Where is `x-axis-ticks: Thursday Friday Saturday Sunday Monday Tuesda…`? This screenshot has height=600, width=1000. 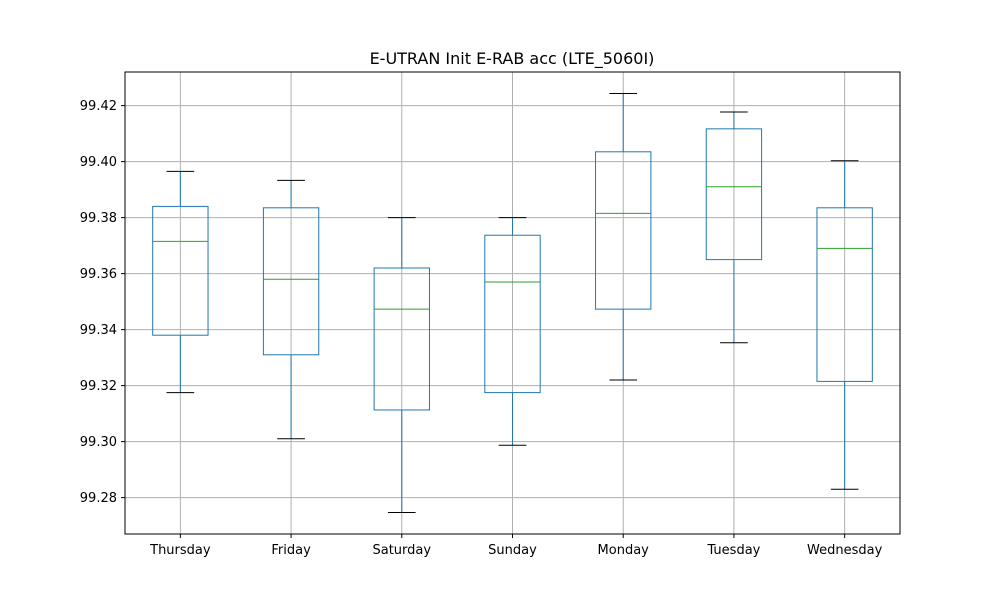
x-axis-ticks: Thursday Friday Saturday Sunday Monday Tuesda… is located at coordinates (516, 546).